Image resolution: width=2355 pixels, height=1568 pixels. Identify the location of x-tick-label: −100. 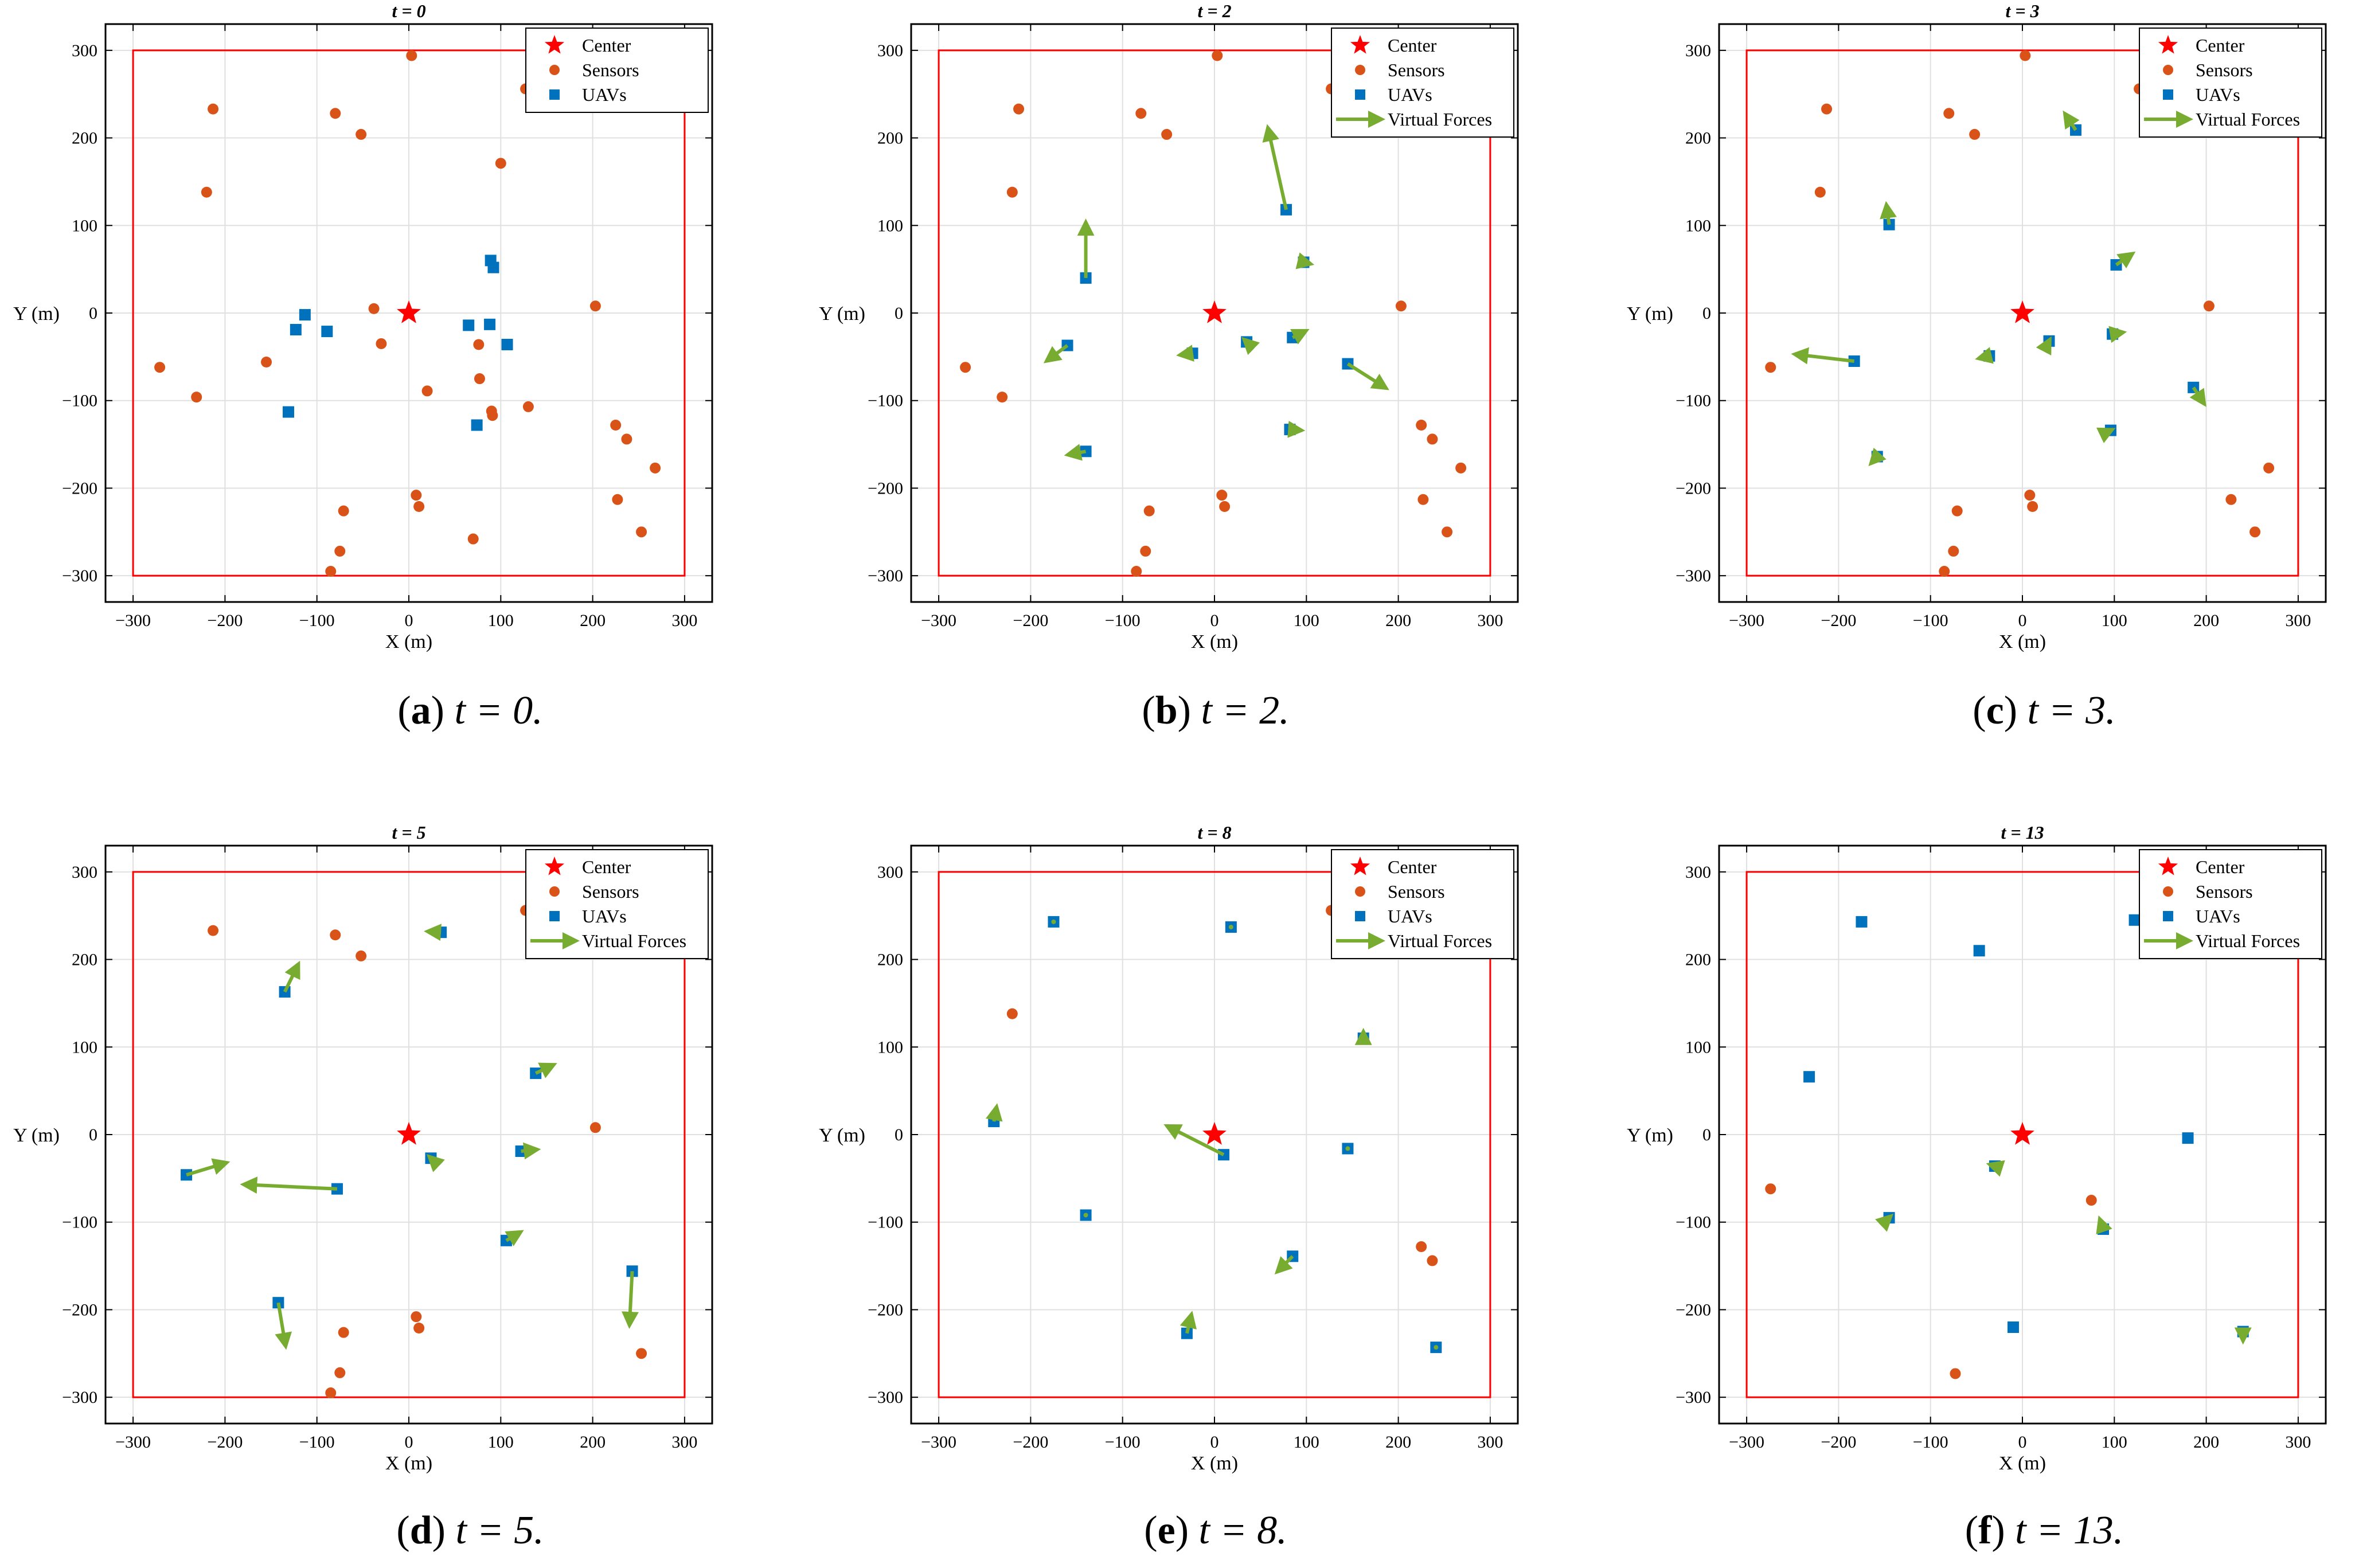
(317, 620).